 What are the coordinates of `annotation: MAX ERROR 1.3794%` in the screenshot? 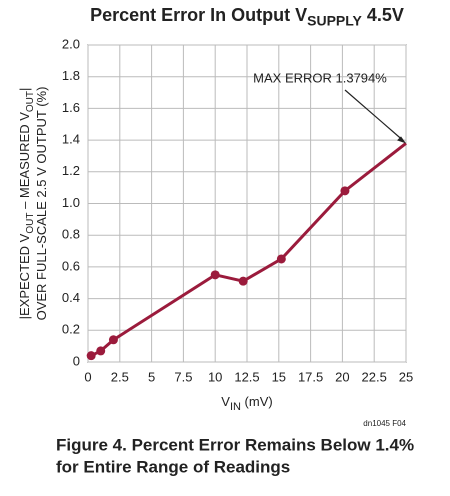 It's located at (320, 77).